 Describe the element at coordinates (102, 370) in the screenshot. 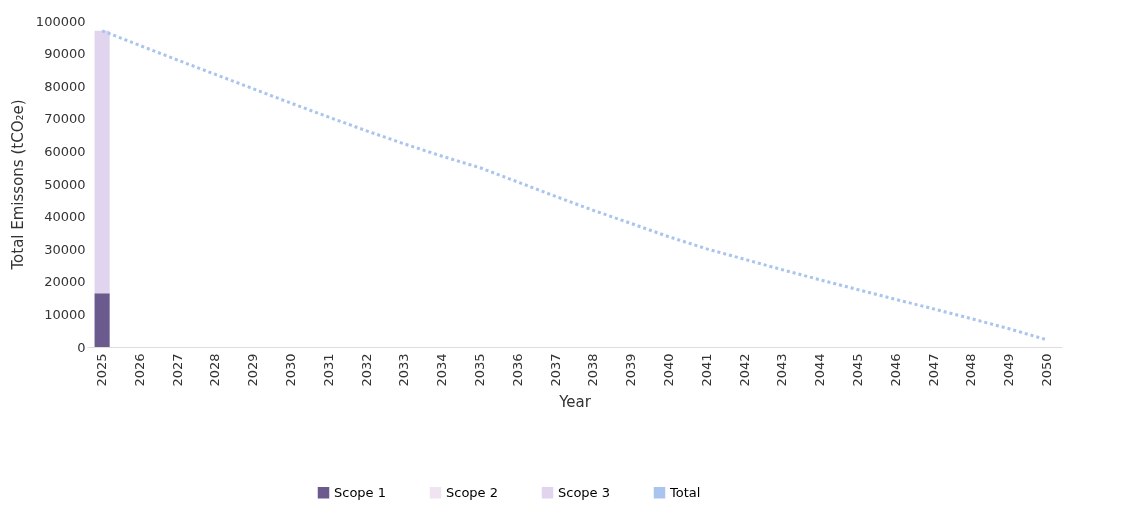

I see `x-tick-label: 2025` at that location.